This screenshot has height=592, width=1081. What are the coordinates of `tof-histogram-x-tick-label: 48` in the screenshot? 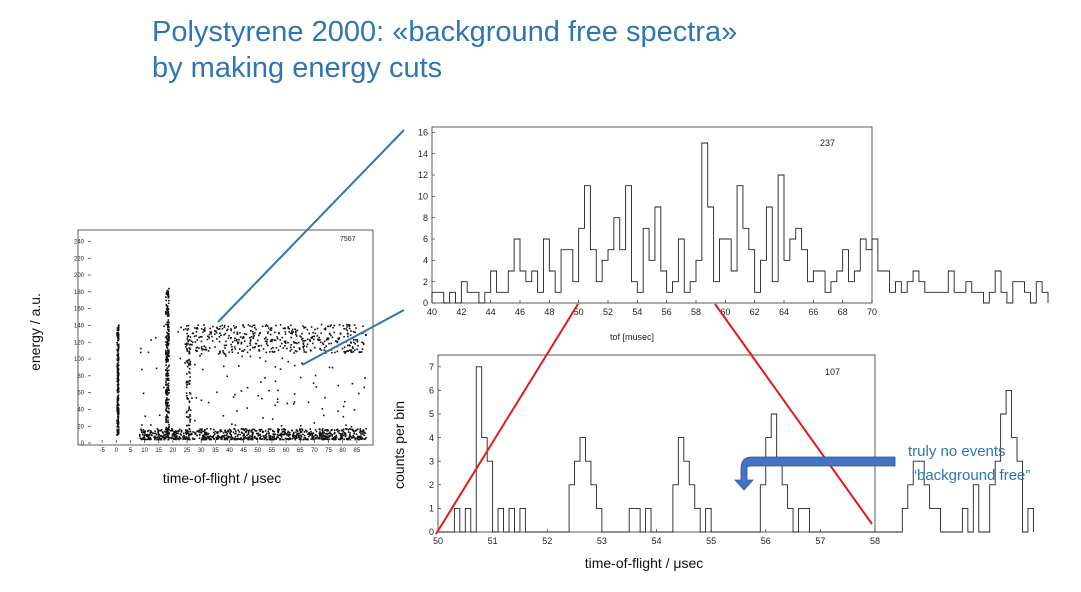 It's located at (549, 312).